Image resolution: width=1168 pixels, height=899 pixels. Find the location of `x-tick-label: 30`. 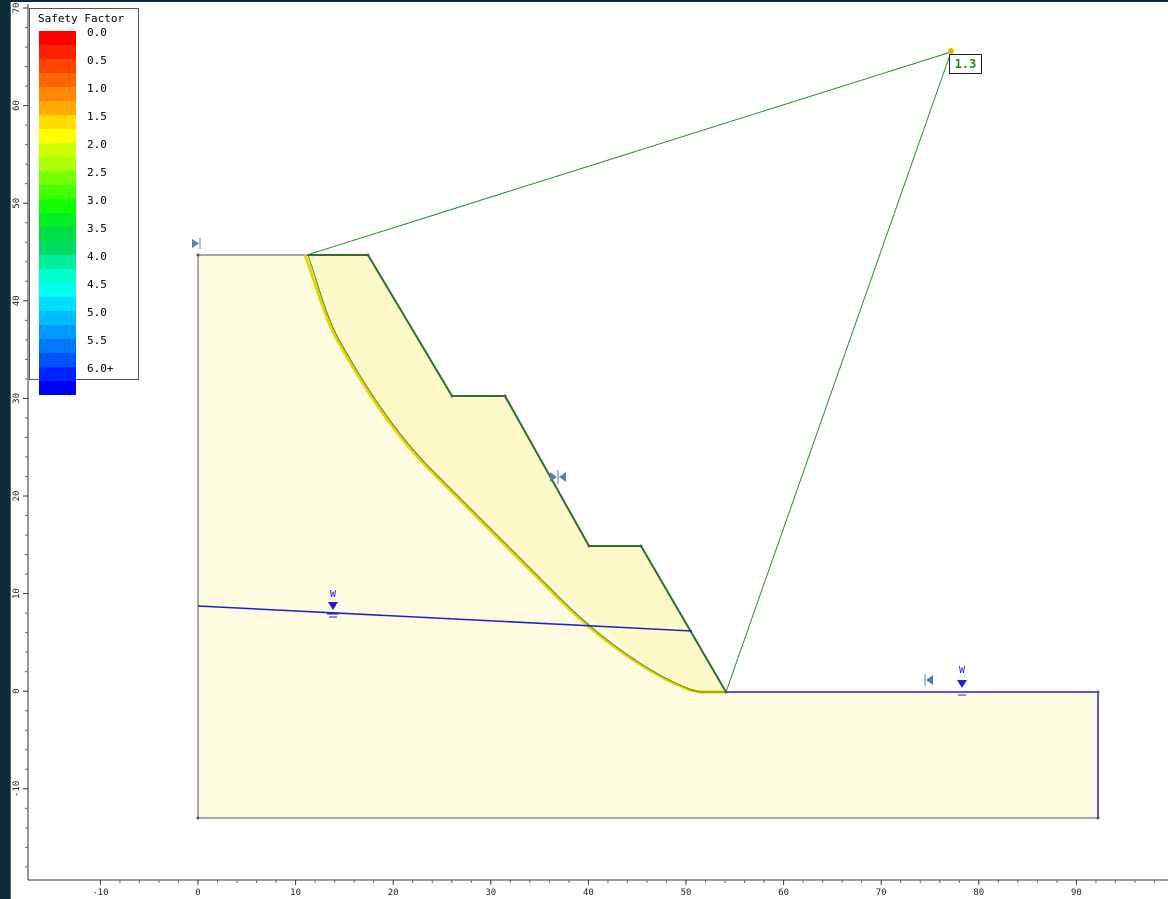

x-tick-label: 30 is located at coordinates (490, 893).